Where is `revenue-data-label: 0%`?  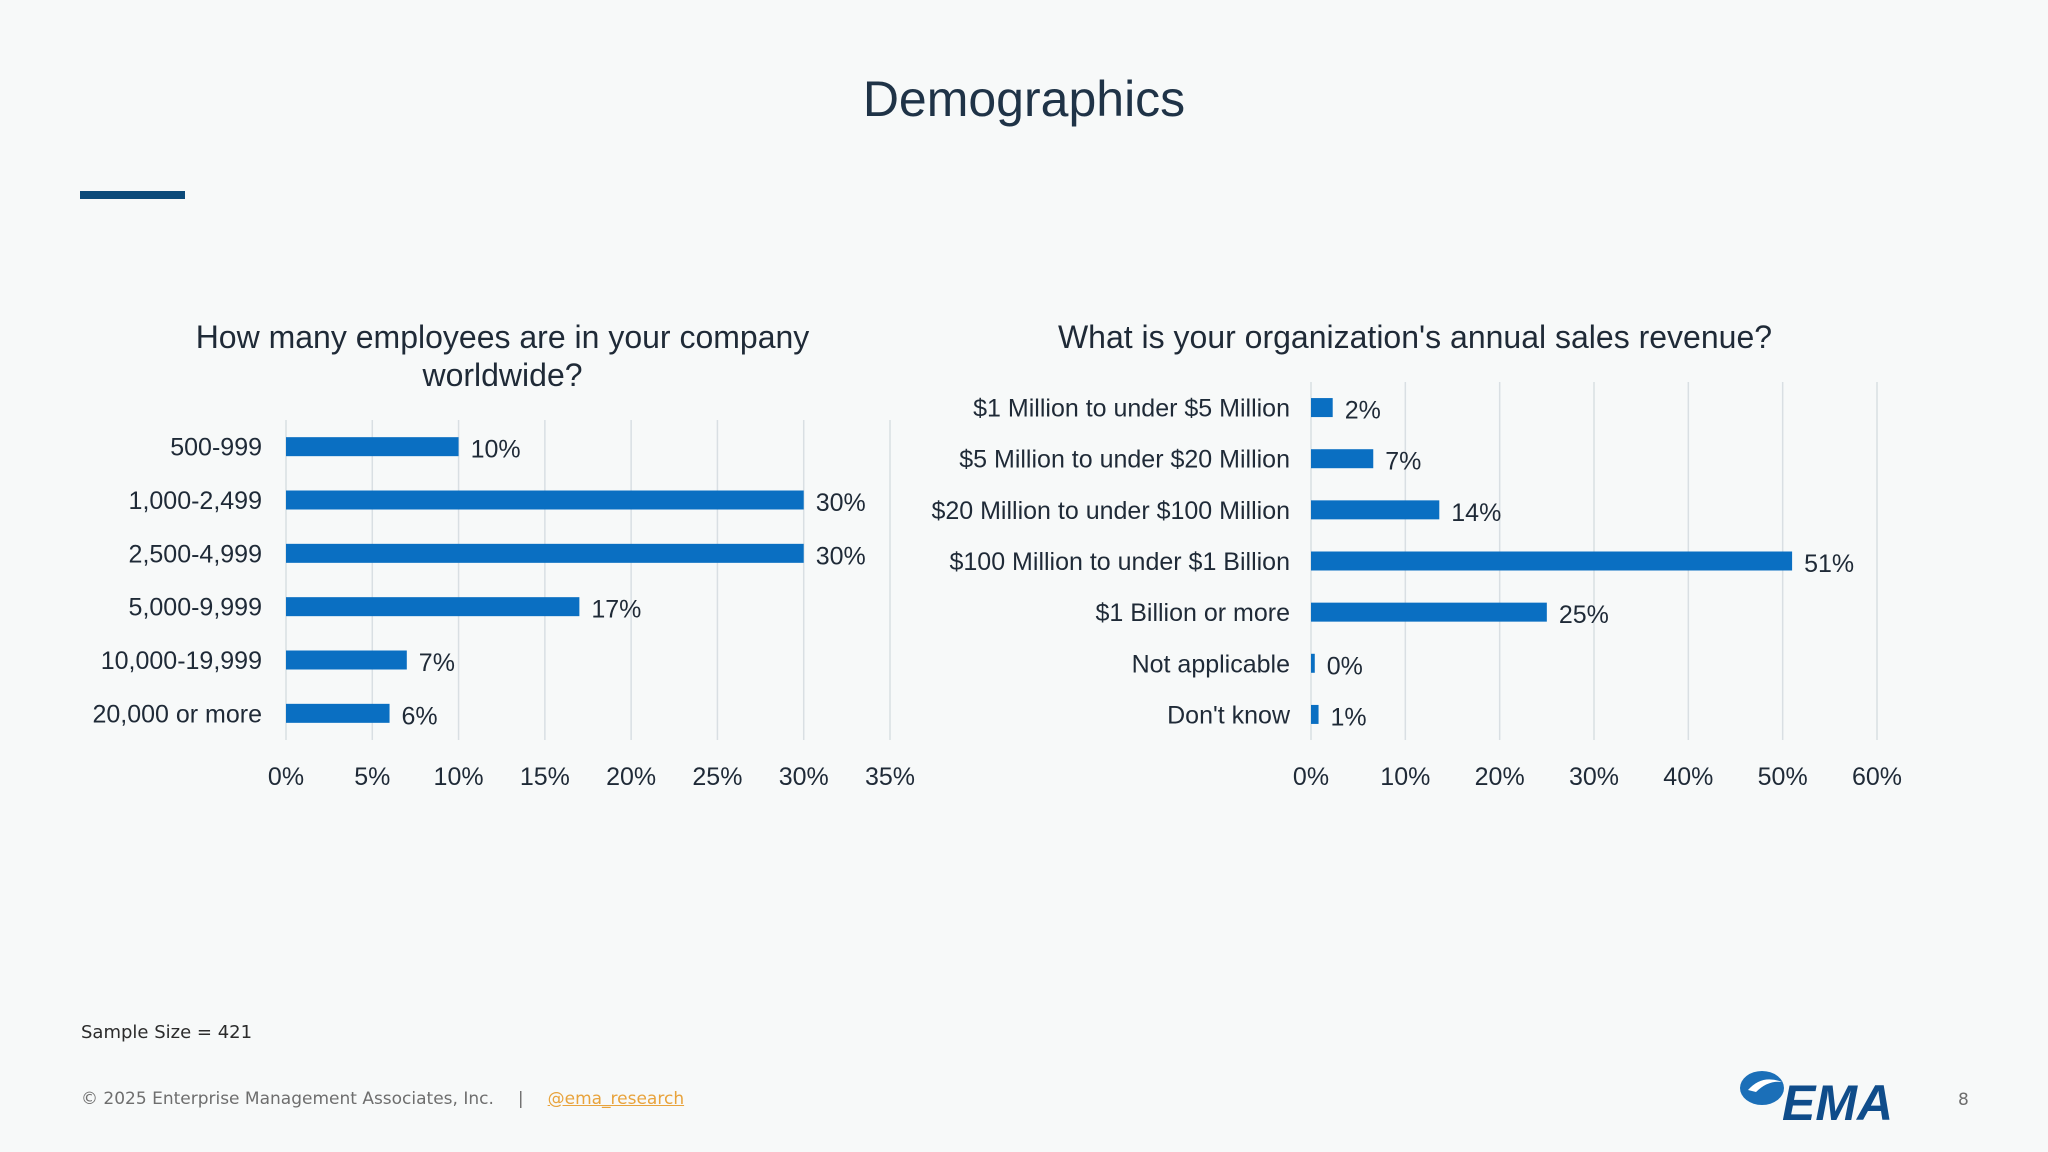 revenue-data-label: 0% is located at coordinates (1345, 666).